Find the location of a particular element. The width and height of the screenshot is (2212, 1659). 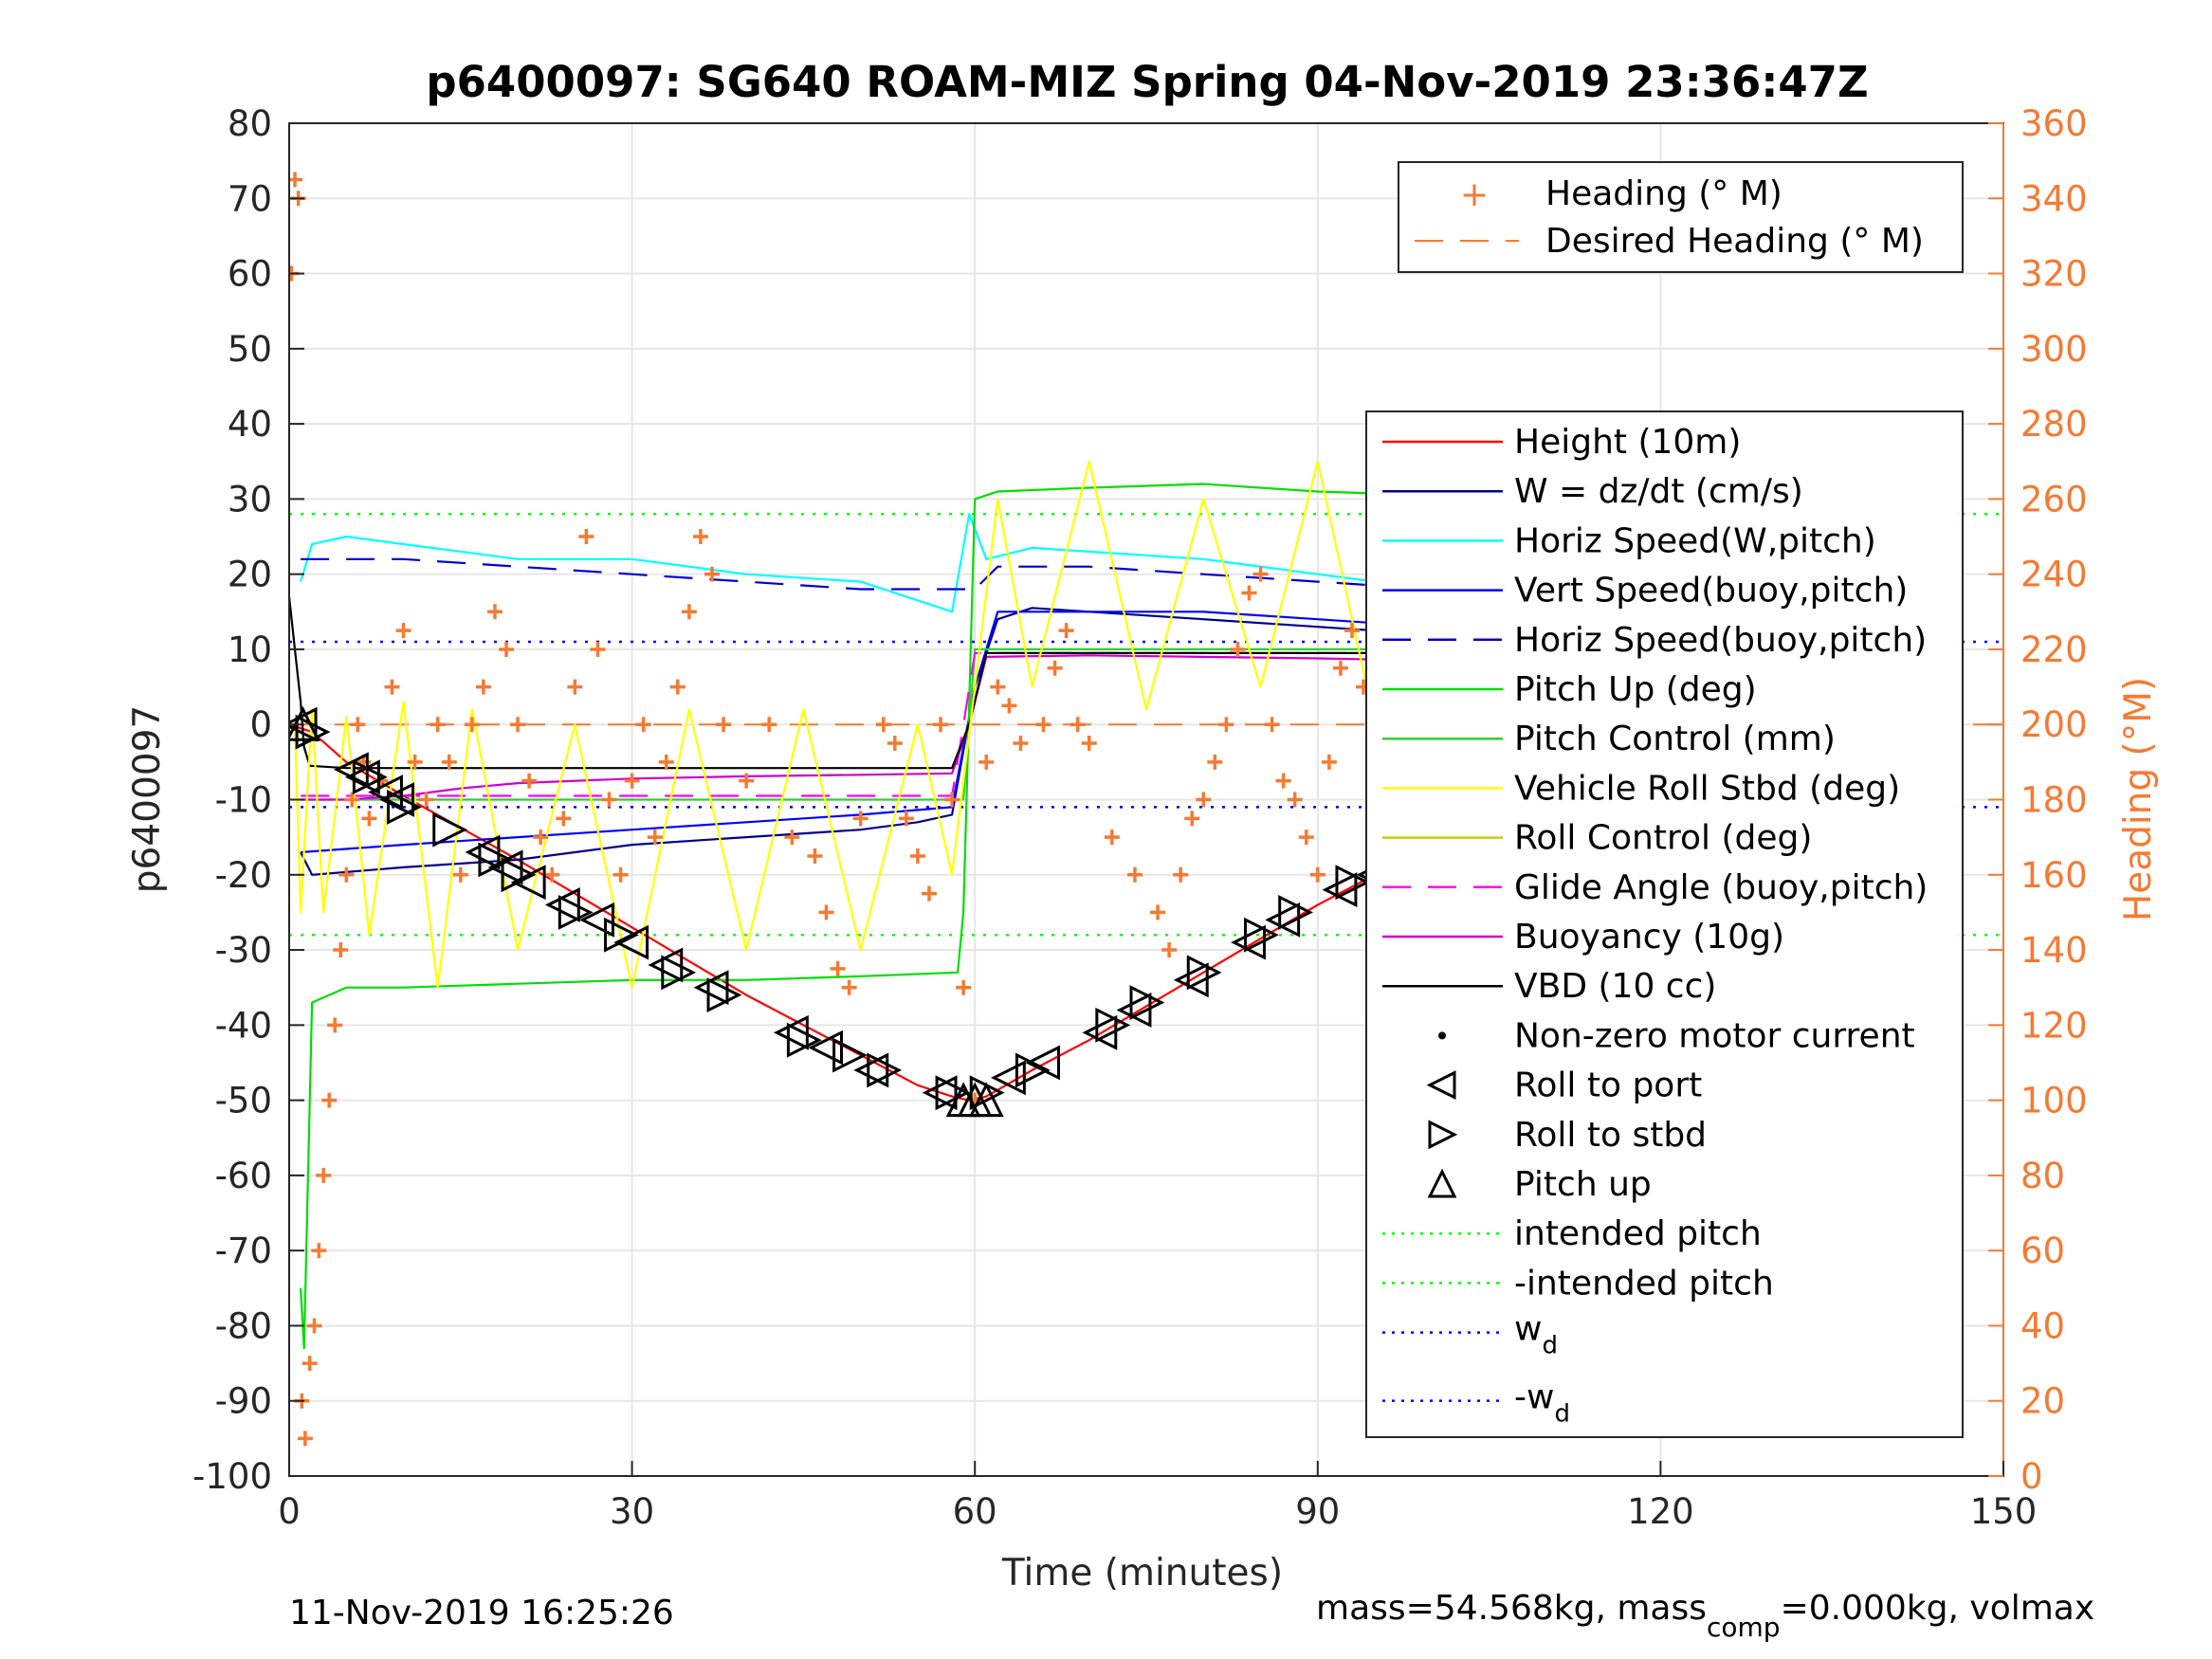

y-right-tick-label: 340 is located at coordinates (2054, 198).